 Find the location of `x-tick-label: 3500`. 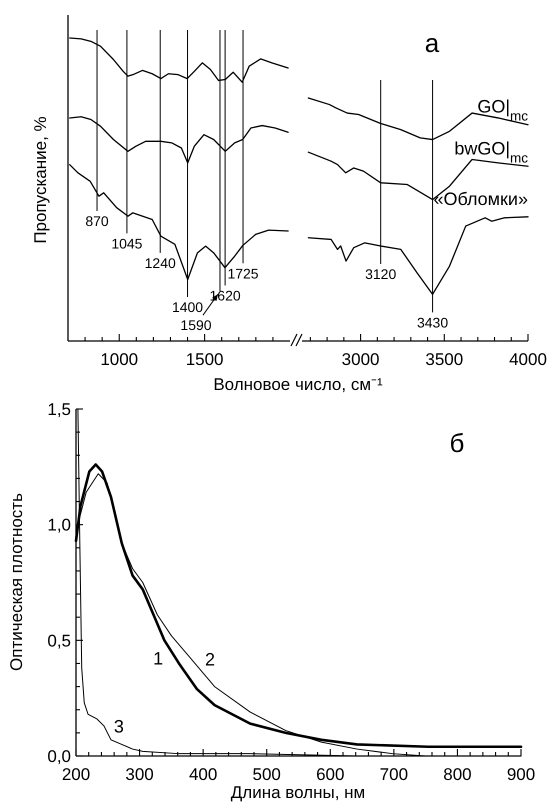

x-tick-label: 3500 is located at coordinates (444, 359).